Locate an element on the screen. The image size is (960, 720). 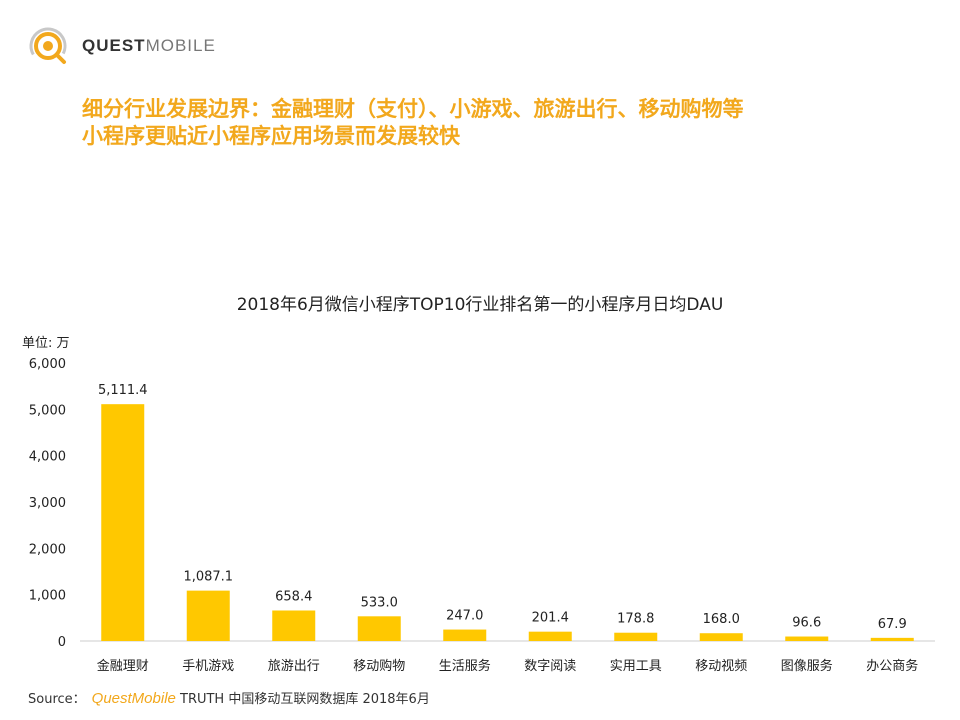
bar-value-label: 168.0 is located at coordinates (721, 619).